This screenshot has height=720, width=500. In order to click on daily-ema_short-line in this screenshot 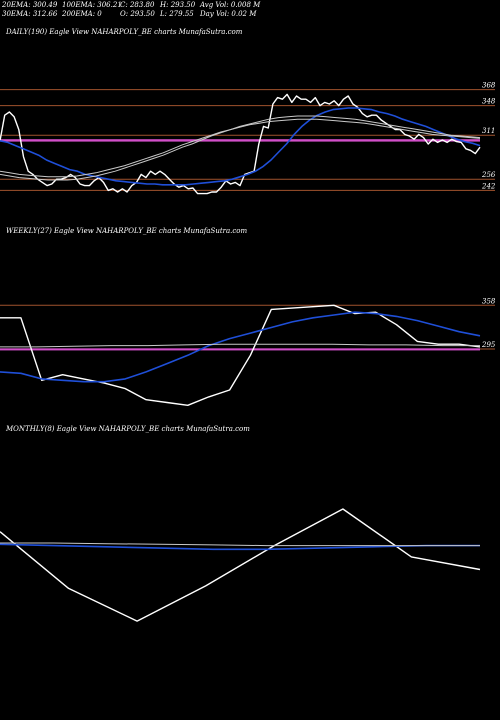, I will do `click(240, 146)`.